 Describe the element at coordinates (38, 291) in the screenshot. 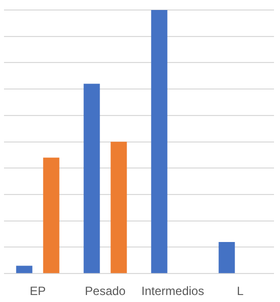

I see `x-tick-label: EP` at that location.